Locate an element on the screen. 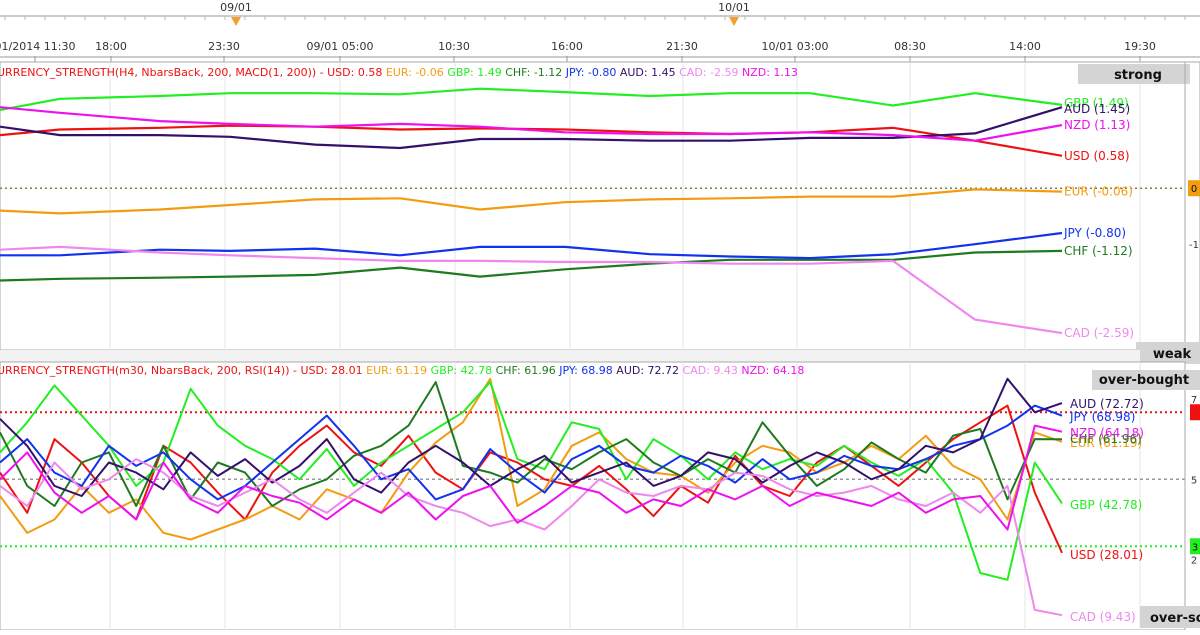 This screenshot has height=635, width=1200. rsi-legend-eur: EUR: 61.19 is located at coordinates (398, 370).